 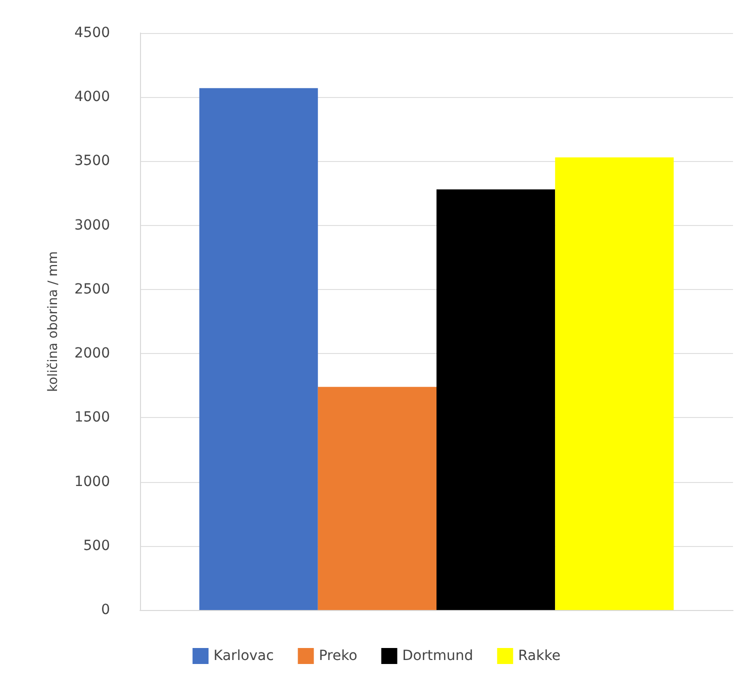 What do you see at coordinates (92, 225) in the screenshot?
I see `y-tick-label: 3000` at bounding box center [92, 225].